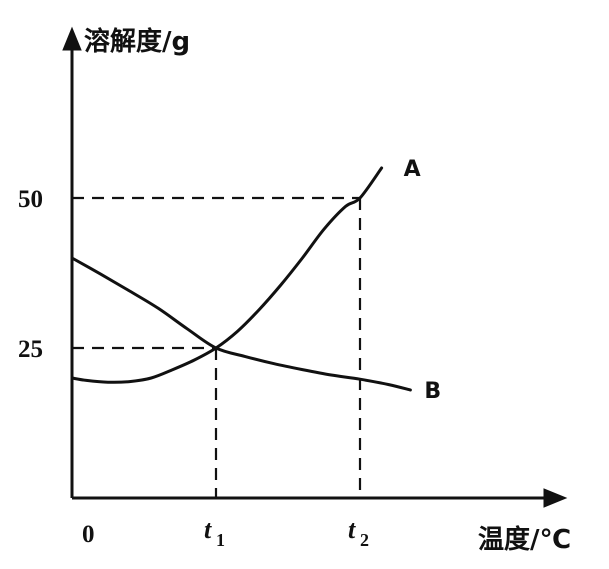 The width and height of the screenshot is (609, 569). I want to click on series-labels: AB, so click(423, 280).